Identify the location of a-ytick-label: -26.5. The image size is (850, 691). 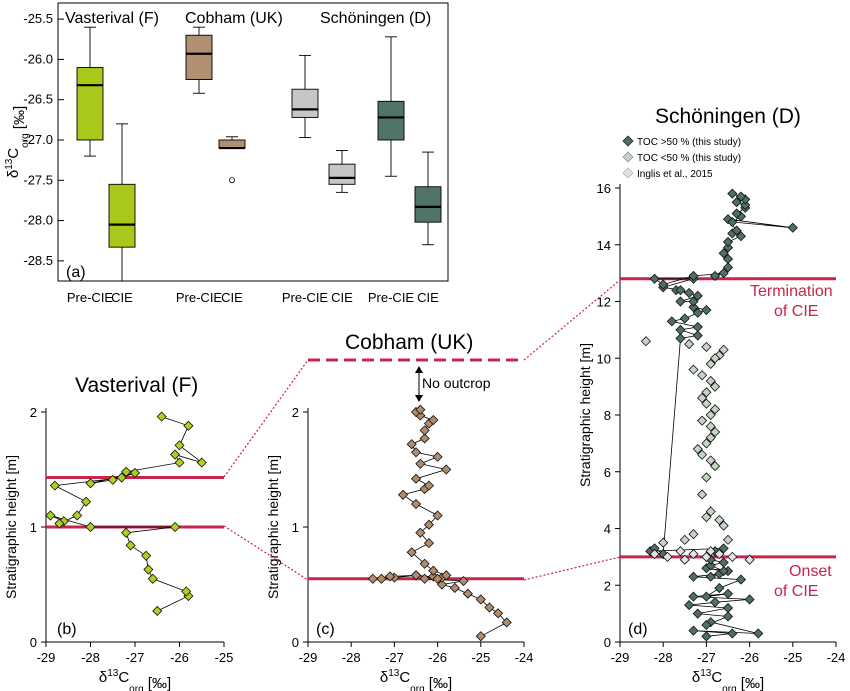
(38, 99).